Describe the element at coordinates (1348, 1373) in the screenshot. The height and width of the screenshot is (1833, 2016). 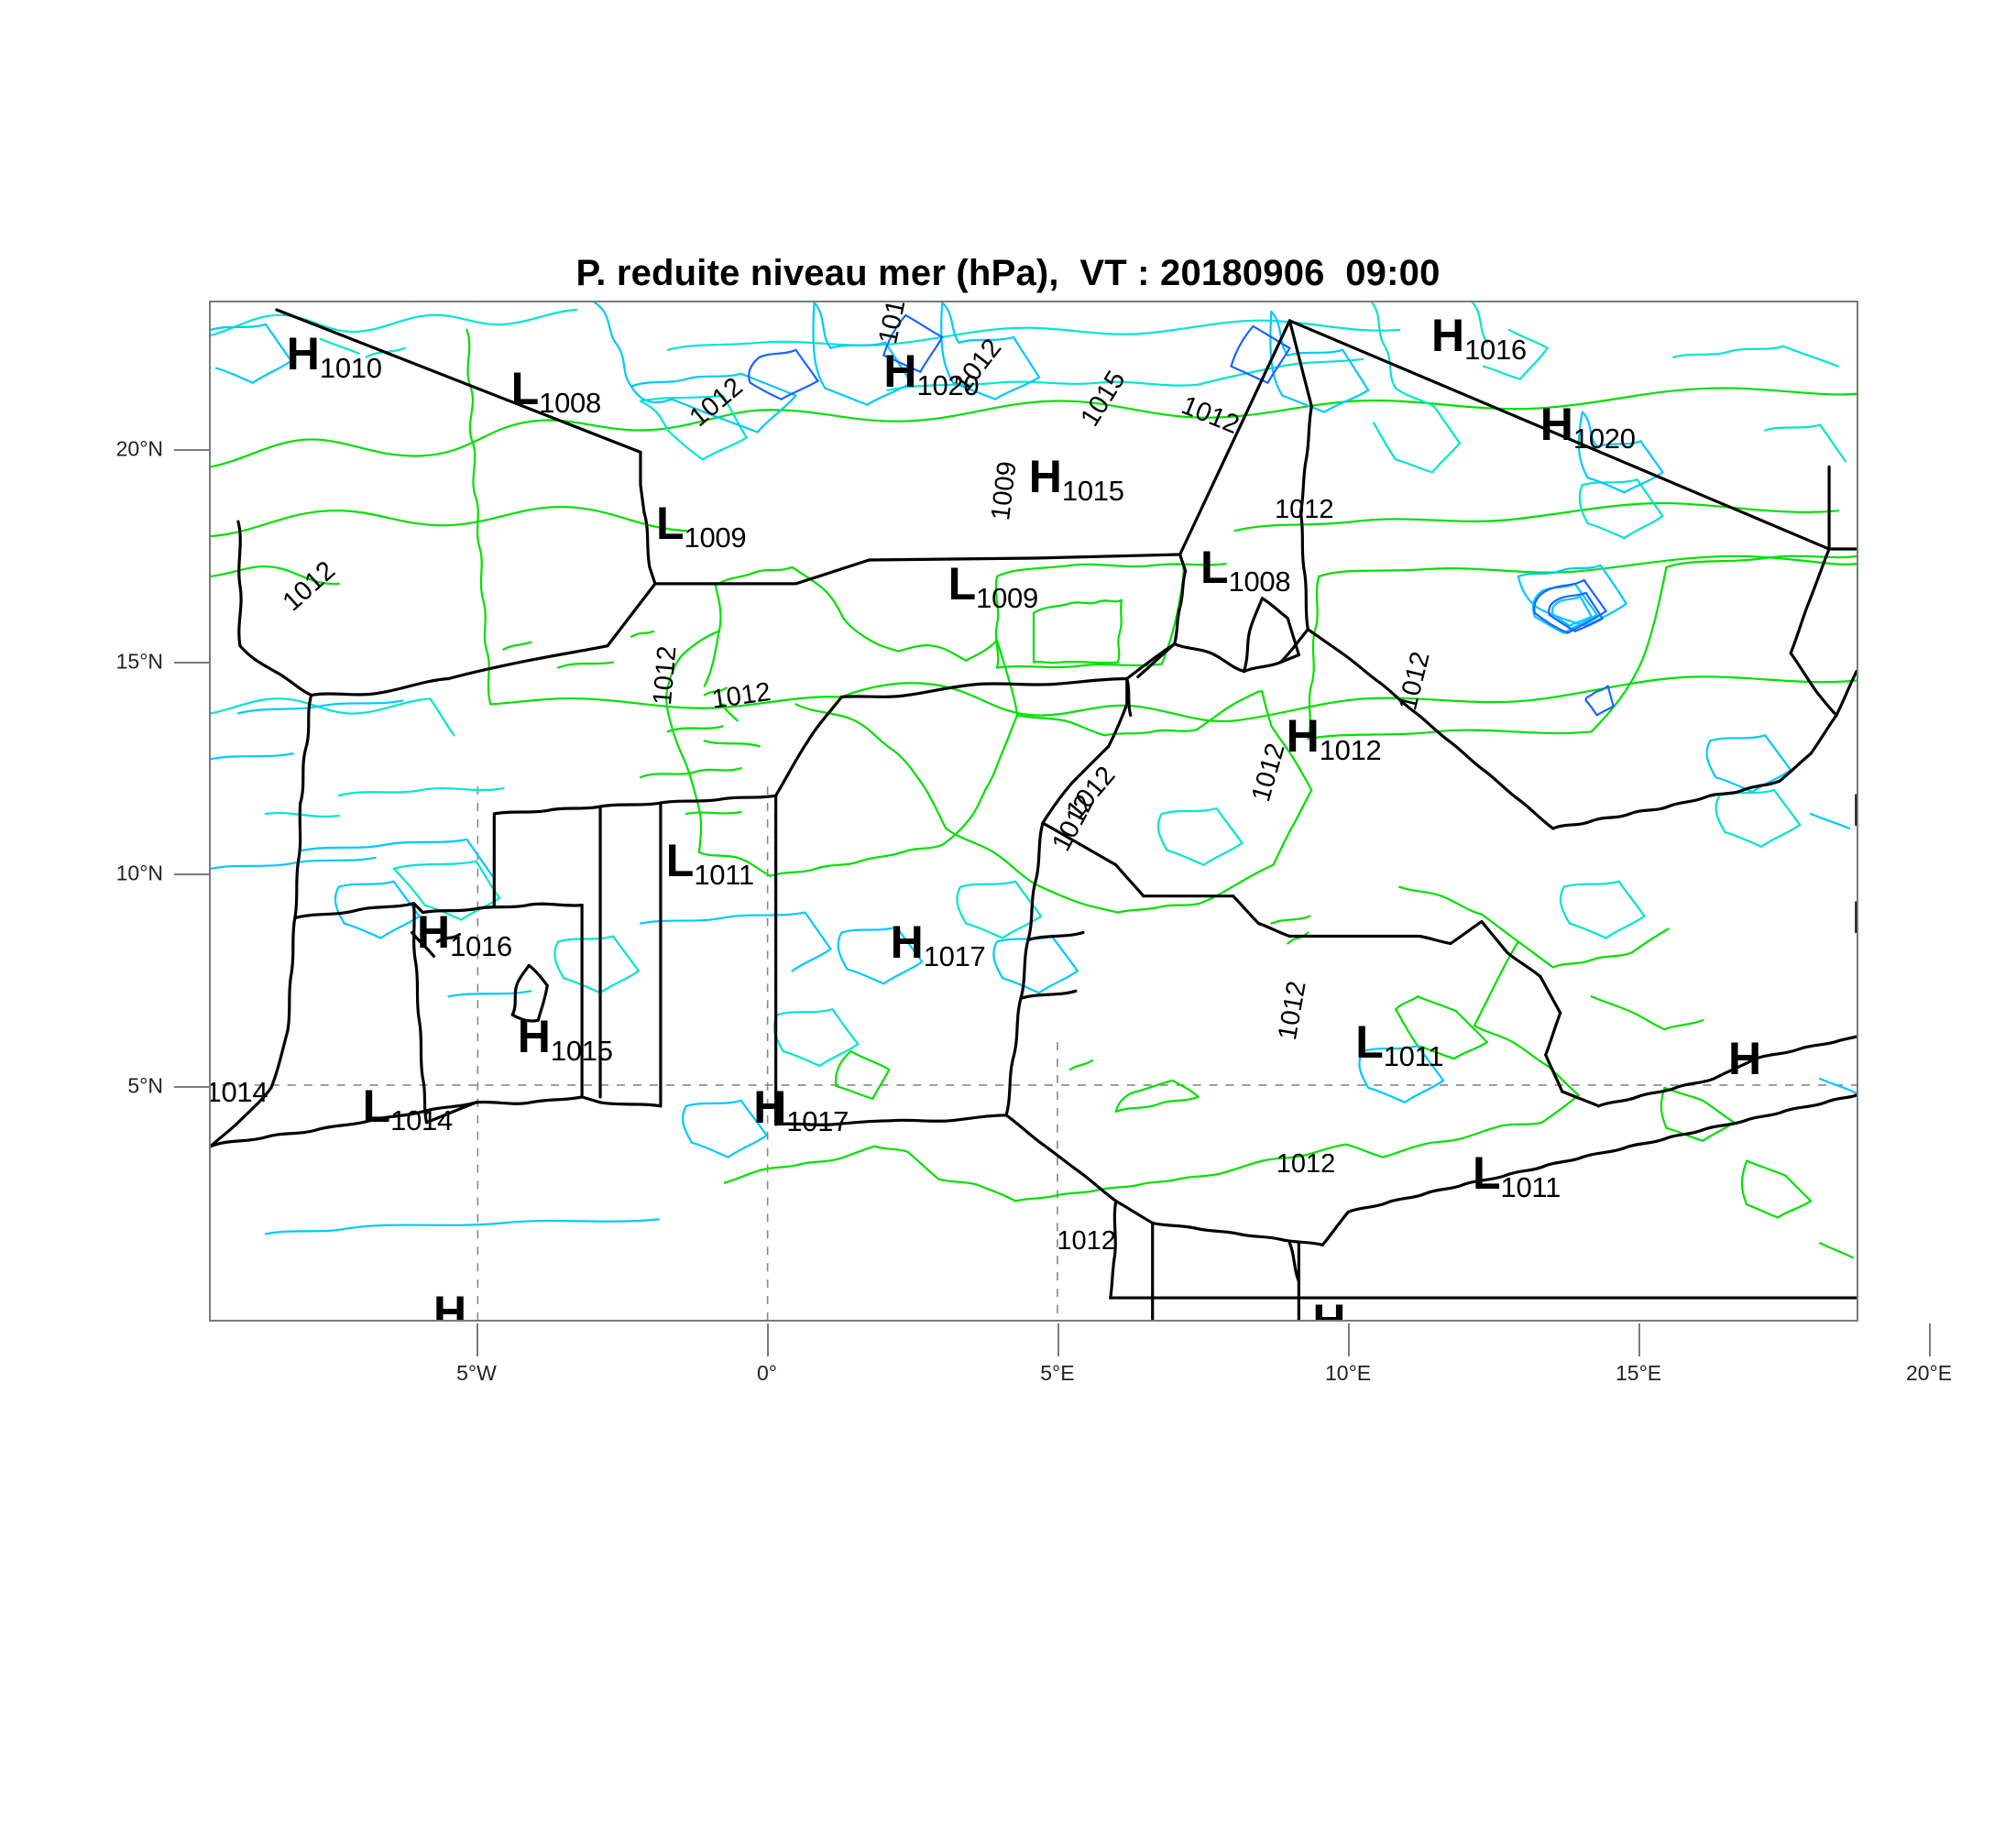
I see `x-axis-tick-label: 10°E` at that location.